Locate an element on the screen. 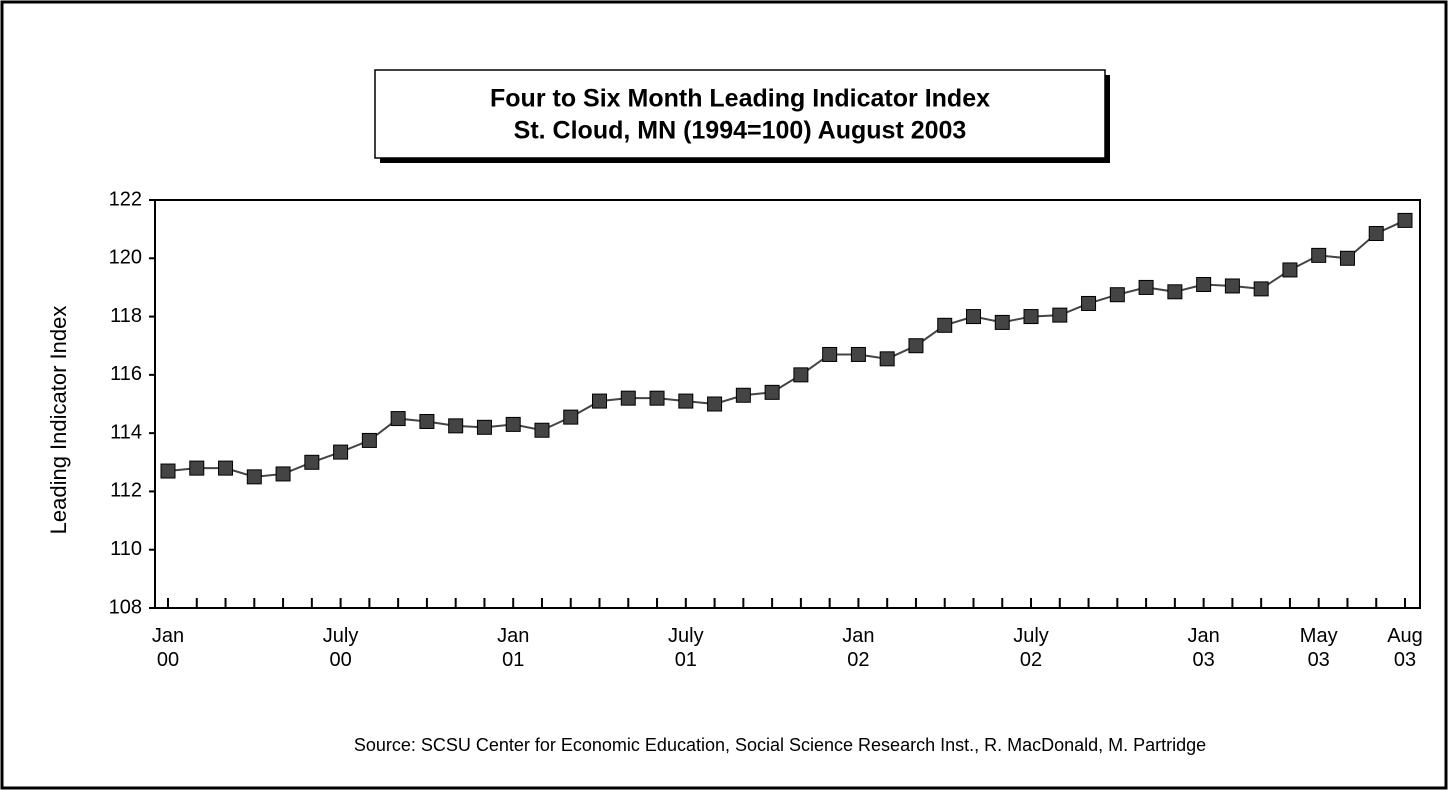 This screenshot has height=790, width=1448. x-tick-label: Aug 03 is located at coordinates (1405, 648).